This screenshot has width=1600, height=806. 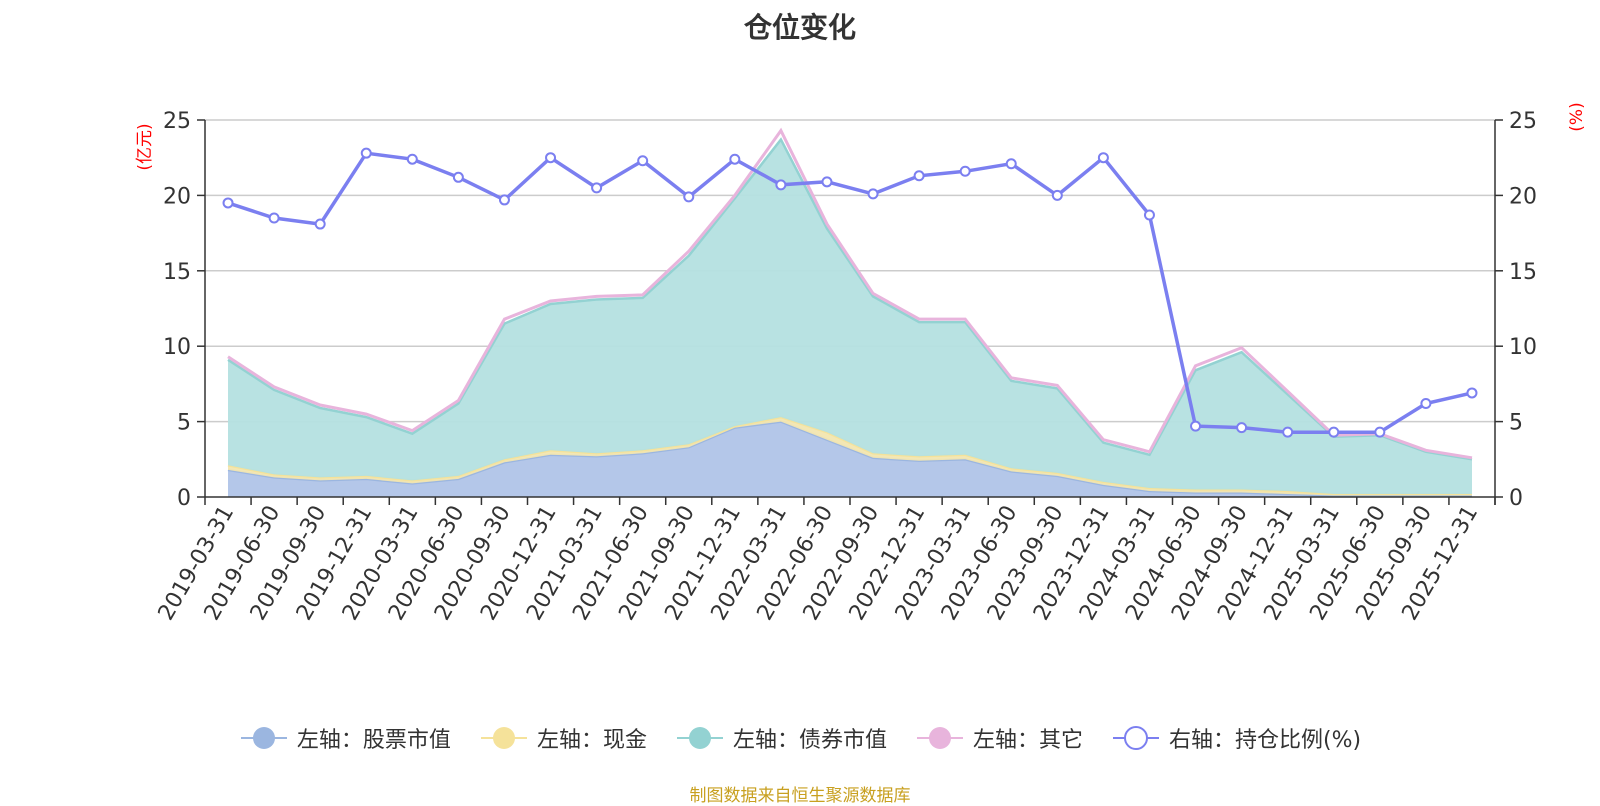 I want to click on legend-label: 左轴：股票市值, so click(x=373, y=740).